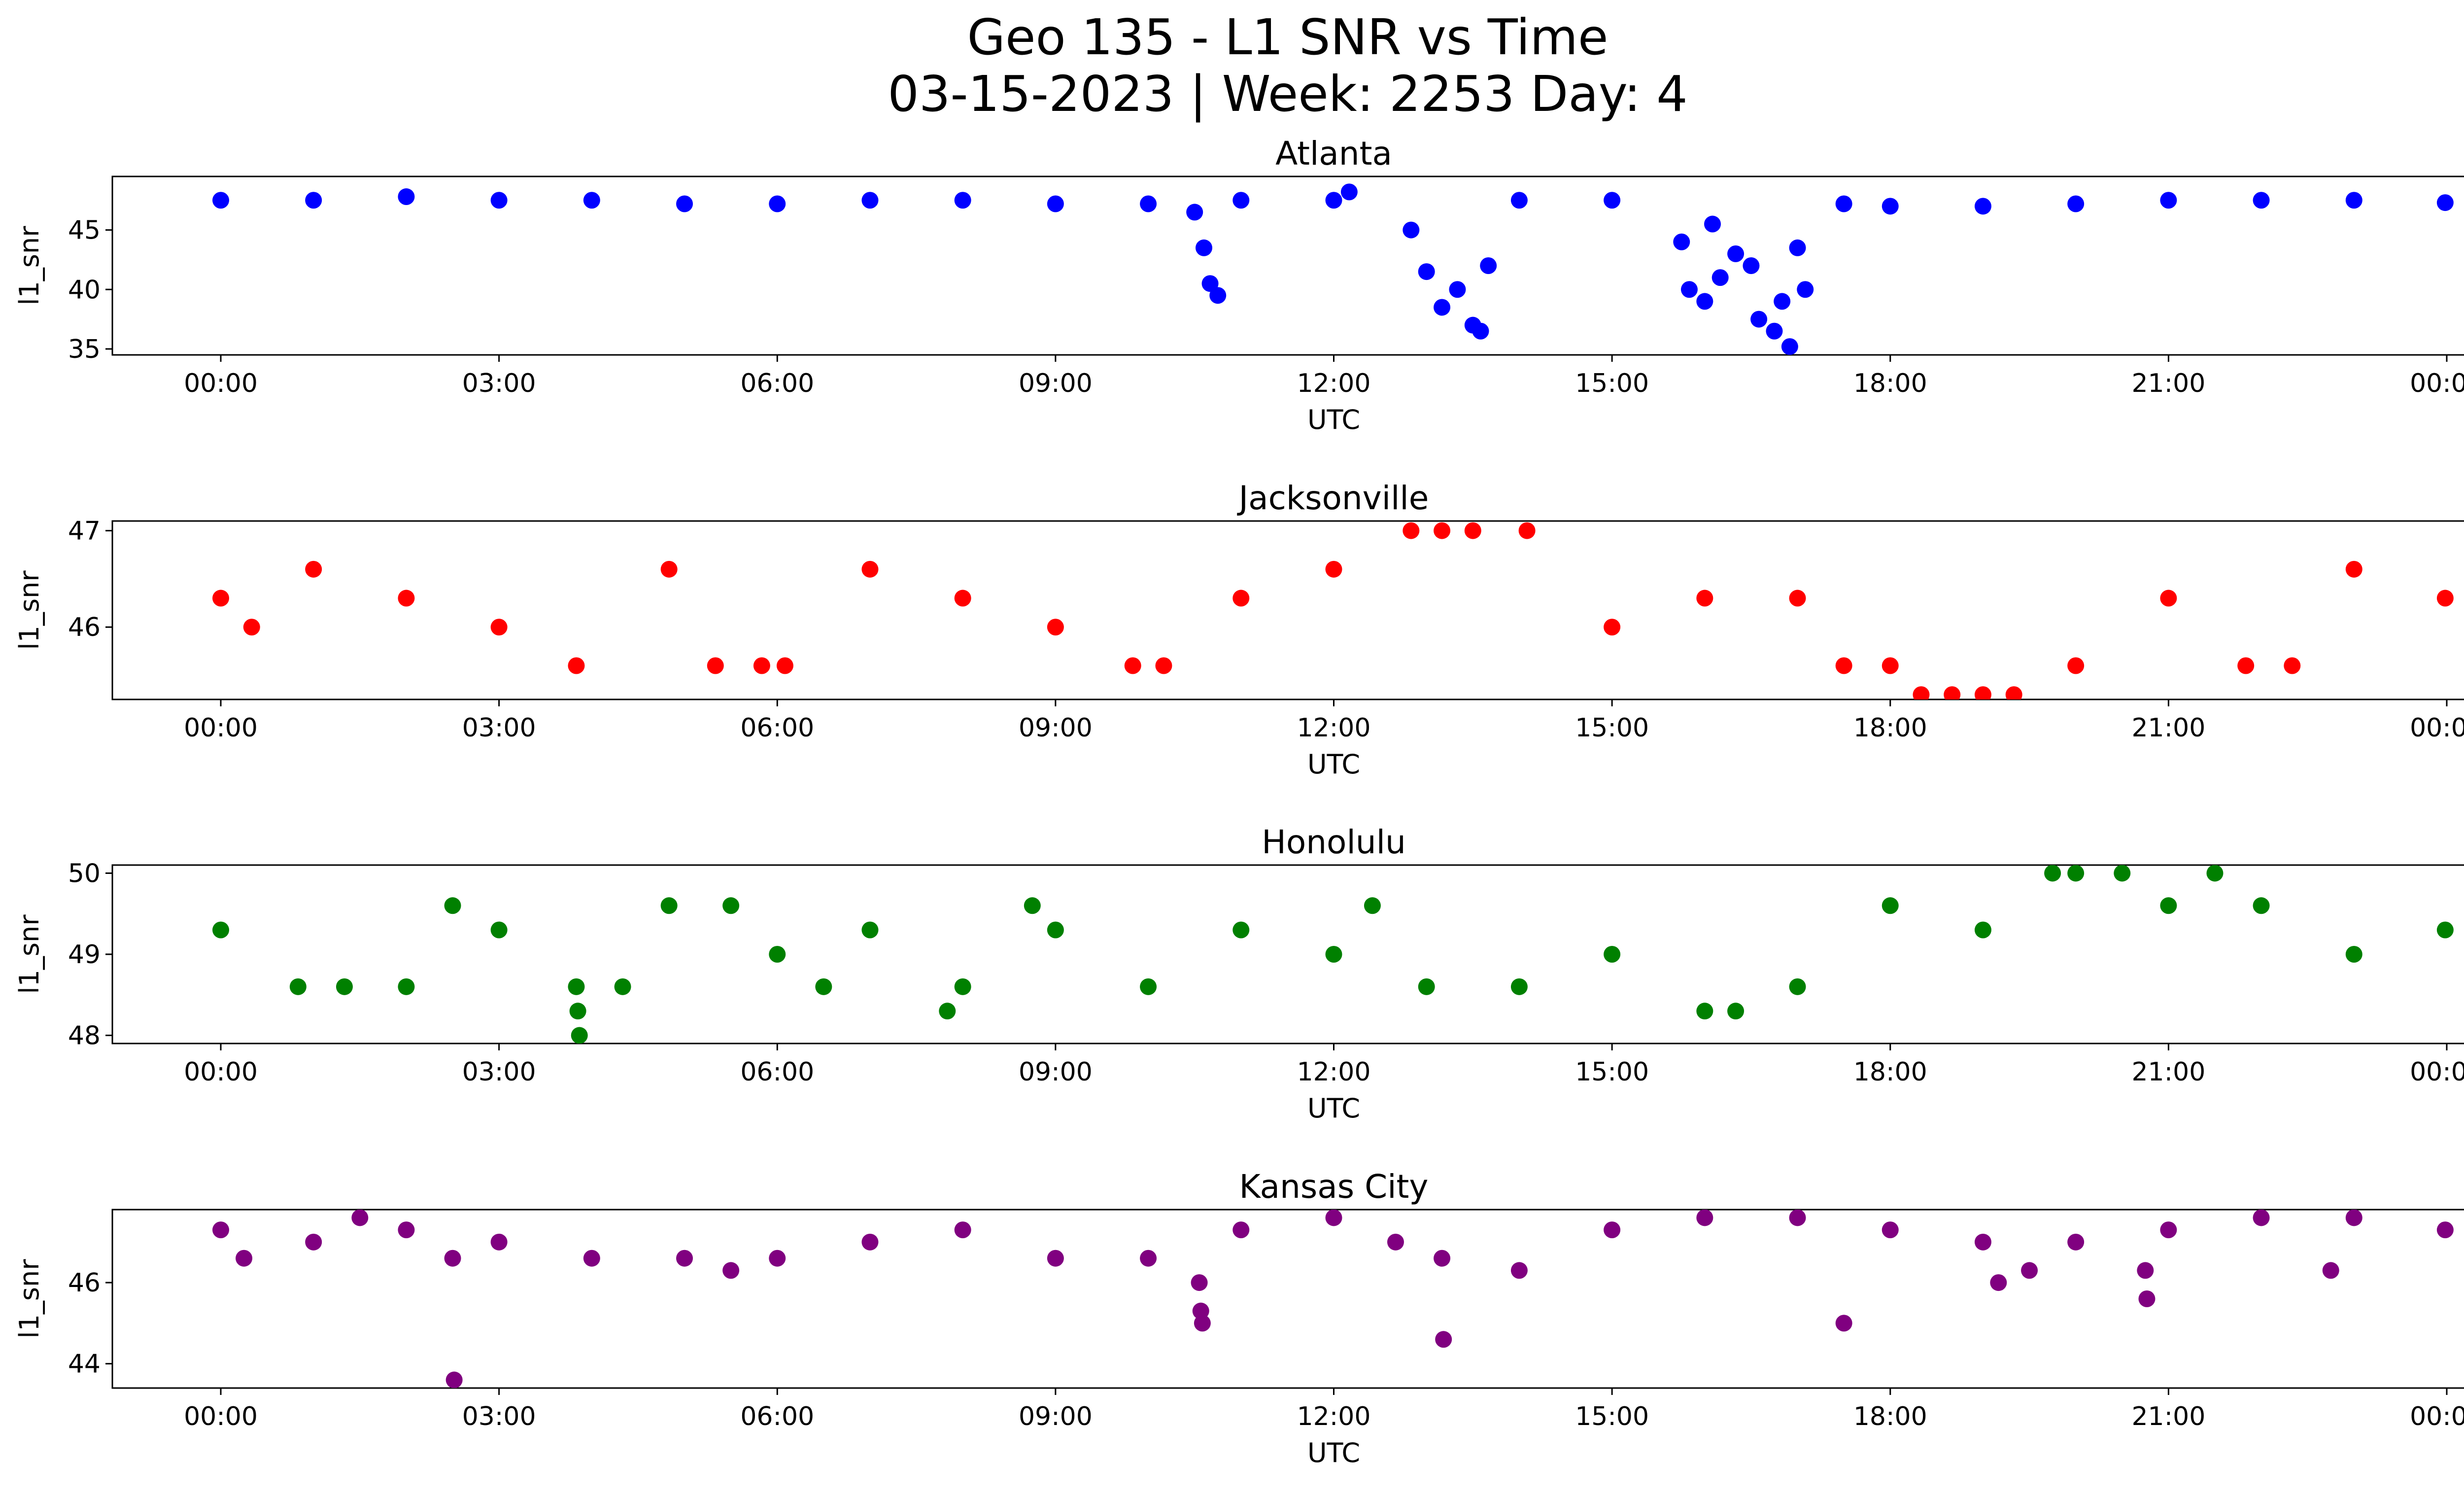  What do you see at coordinates (1333, 954) in the screenshot?
I see `data-points` at bounding box center [1333, 954].